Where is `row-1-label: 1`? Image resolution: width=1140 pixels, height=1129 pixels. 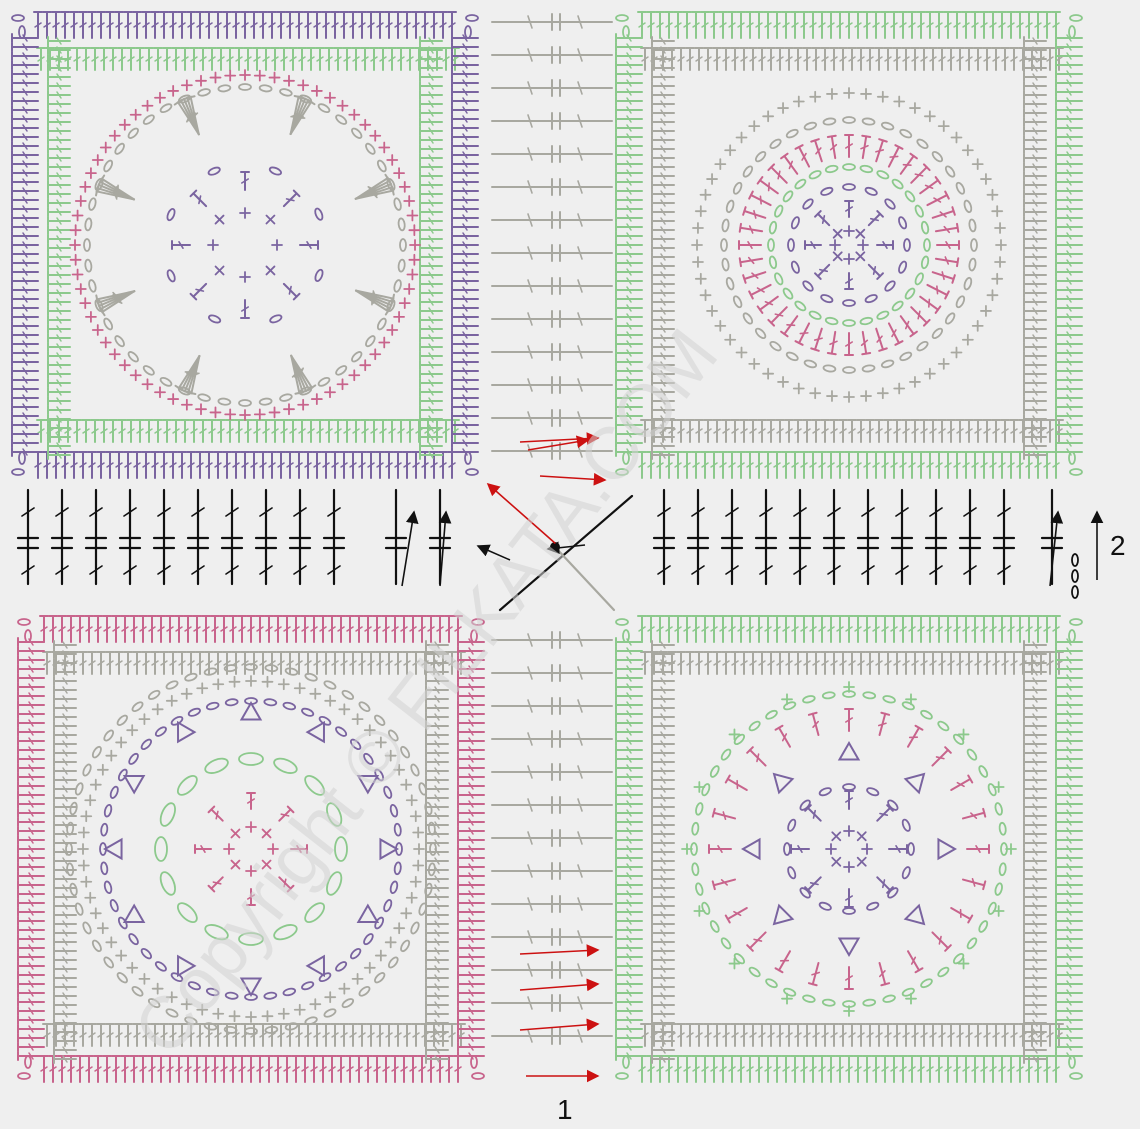
row-1-label: 1 is located at coordinates (565, 1109).